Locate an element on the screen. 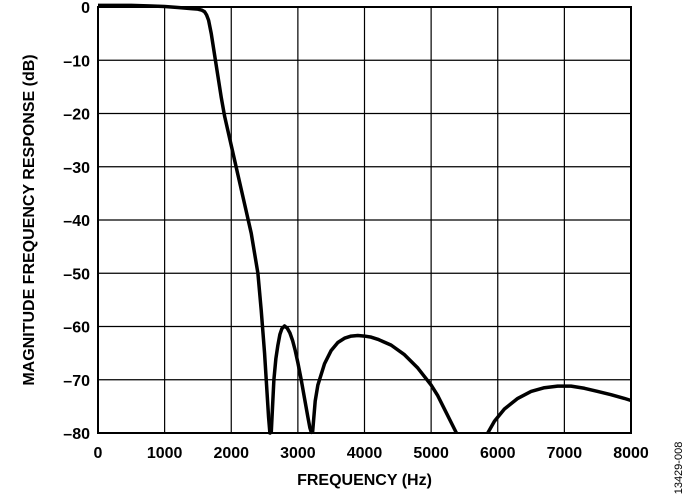  x-tick-label: 5000 is located at coordinates (431, 453).